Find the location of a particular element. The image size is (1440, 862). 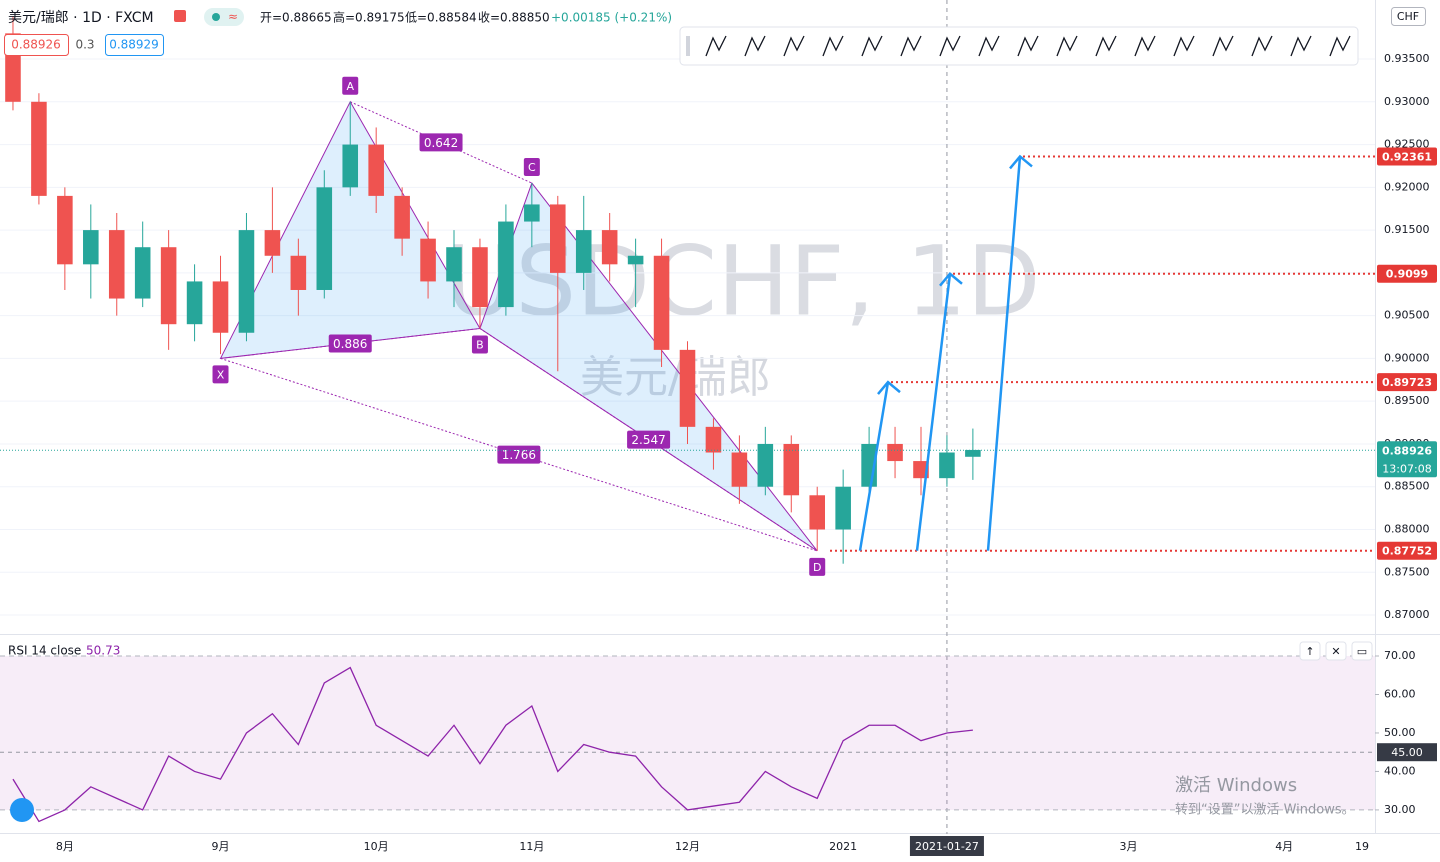

crosshair-date-box is located at coordinates (946, 846).